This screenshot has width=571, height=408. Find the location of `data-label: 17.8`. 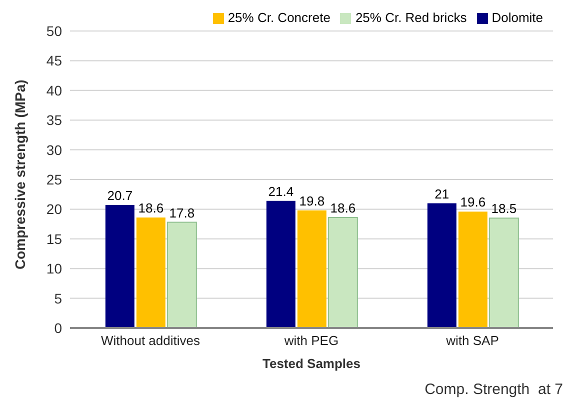

data-label: 17.8 is located at coordinates (182, 212).